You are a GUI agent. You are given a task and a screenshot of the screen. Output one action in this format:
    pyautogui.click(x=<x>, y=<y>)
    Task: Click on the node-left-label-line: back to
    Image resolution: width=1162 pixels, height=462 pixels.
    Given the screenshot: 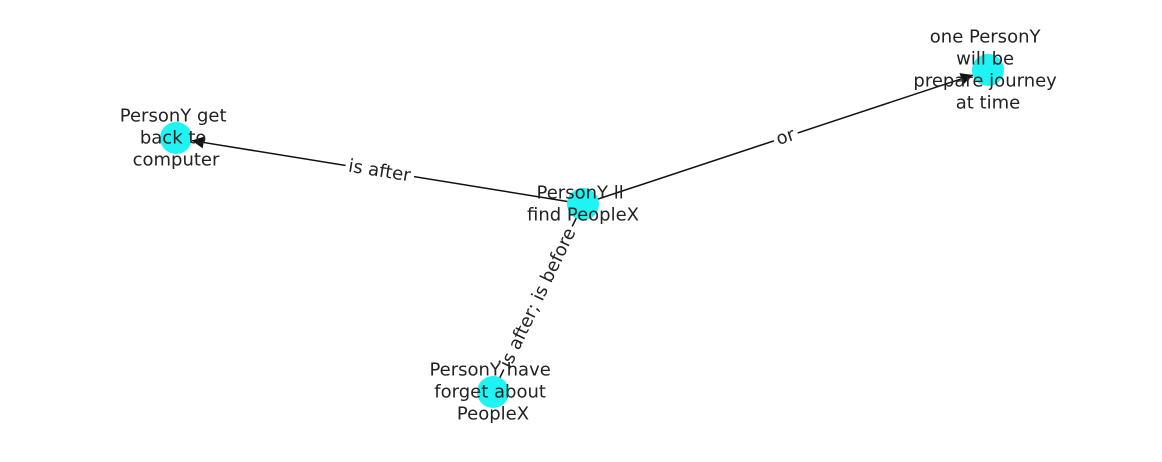 What is the action you would take?
    pyautogui.click(x=173, y=138)
    